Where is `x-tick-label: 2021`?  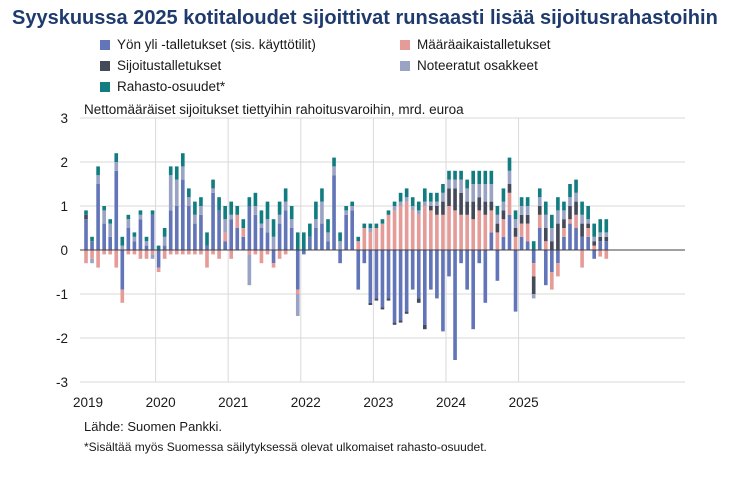
x-tick-label: 2021 is located at coordinates (233, 402).